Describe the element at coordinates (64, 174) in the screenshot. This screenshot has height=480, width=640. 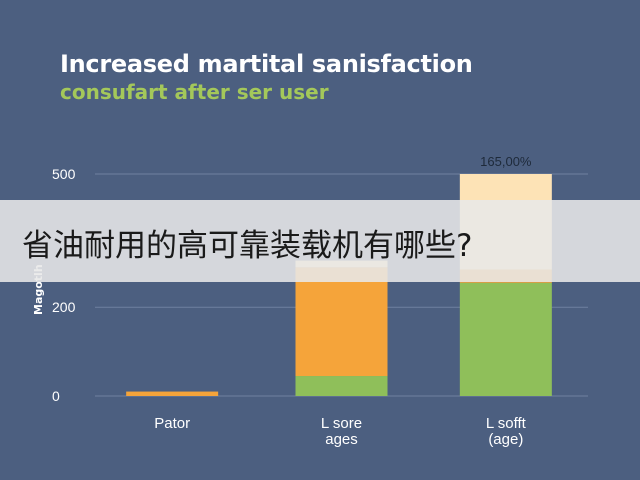
I see `y-tick-label: 500` at that location.